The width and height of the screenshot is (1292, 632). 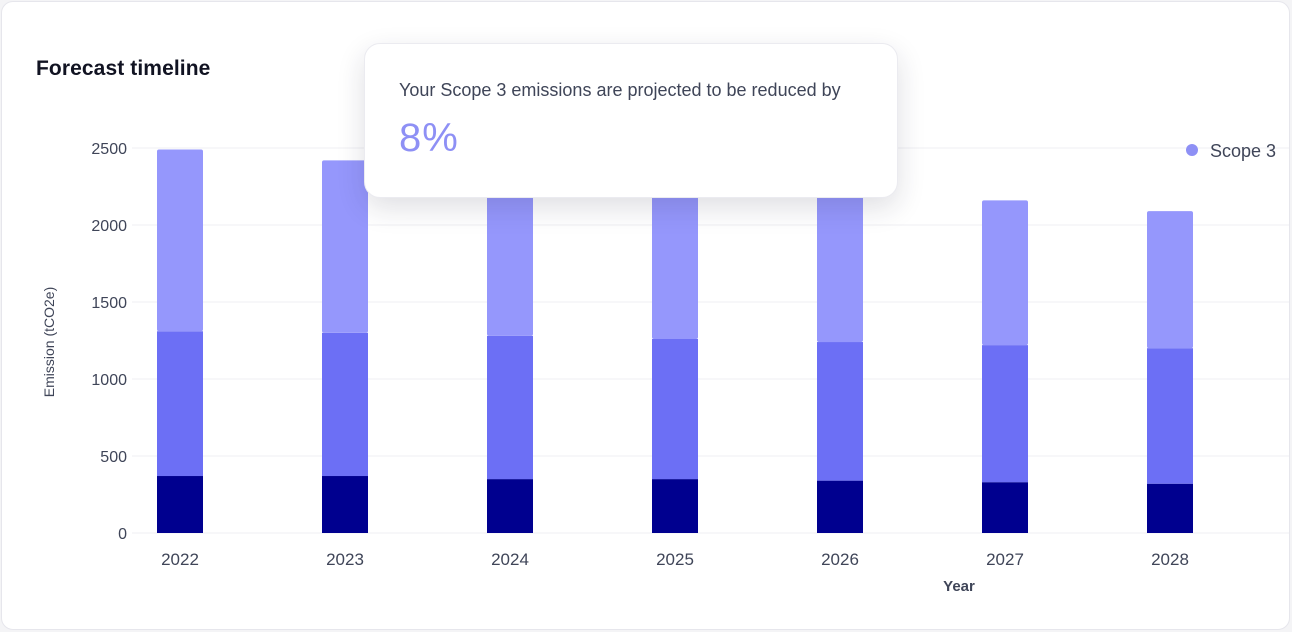 What do you see at coordinates (113, 457) in the screenshot?
I see `y-tick-label: 500` at bounding box center [113, 457].